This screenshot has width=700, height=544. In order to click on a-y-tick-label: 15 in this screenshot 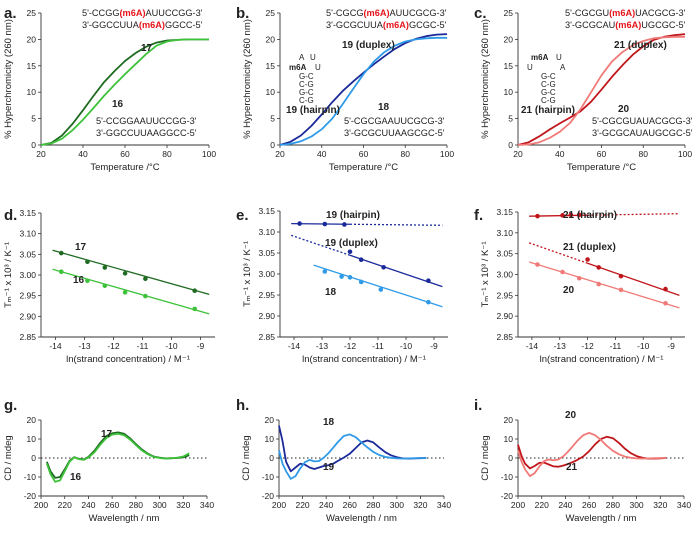, I will do `click(32, 66)`.